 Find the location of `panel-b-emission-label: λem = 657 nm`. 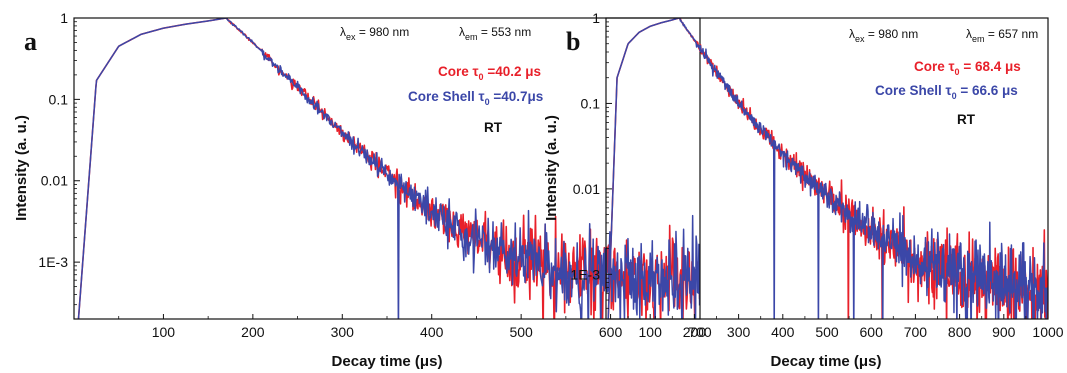

panel-b-emission-label: λem = 657 nm is located at coordinates (1002, 35).